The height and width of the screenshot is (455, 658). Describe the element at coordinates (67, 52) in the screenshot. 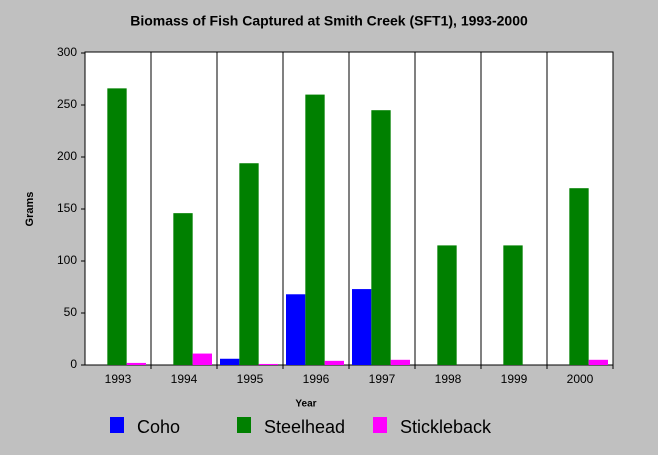

I see `y-tick-label: 300` at that location.